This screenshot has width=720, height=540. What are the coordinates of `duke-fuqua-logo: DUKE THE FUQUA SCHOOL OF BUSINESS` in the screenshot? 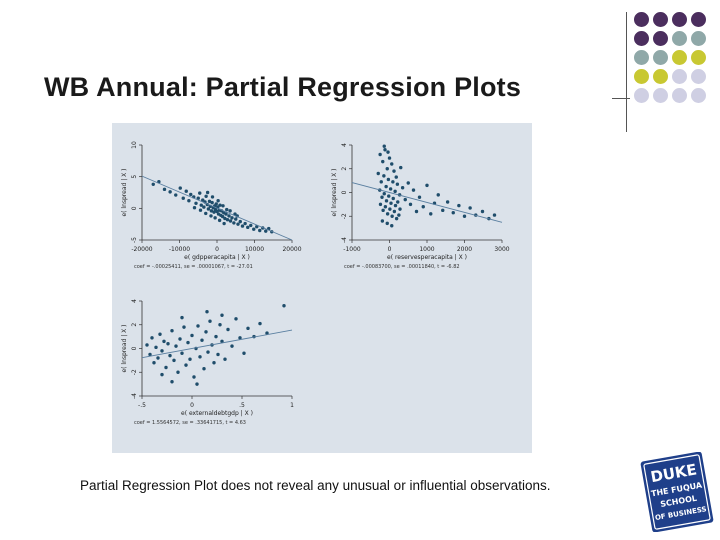 It's located at (677, 492).